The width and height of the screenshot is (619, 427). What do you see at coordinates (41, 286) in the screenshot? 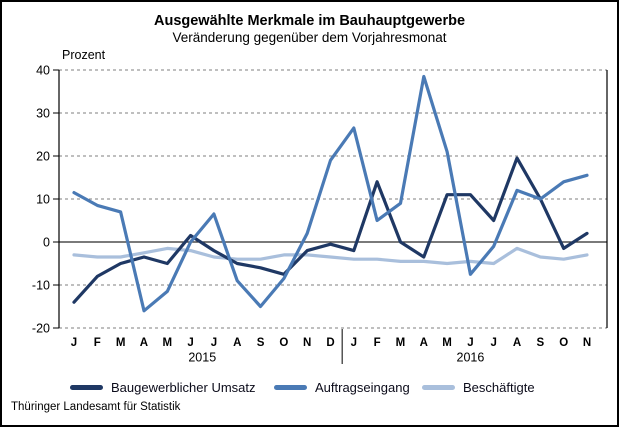
I see `y-tick-label: -10` at bounding box center [41, 286].